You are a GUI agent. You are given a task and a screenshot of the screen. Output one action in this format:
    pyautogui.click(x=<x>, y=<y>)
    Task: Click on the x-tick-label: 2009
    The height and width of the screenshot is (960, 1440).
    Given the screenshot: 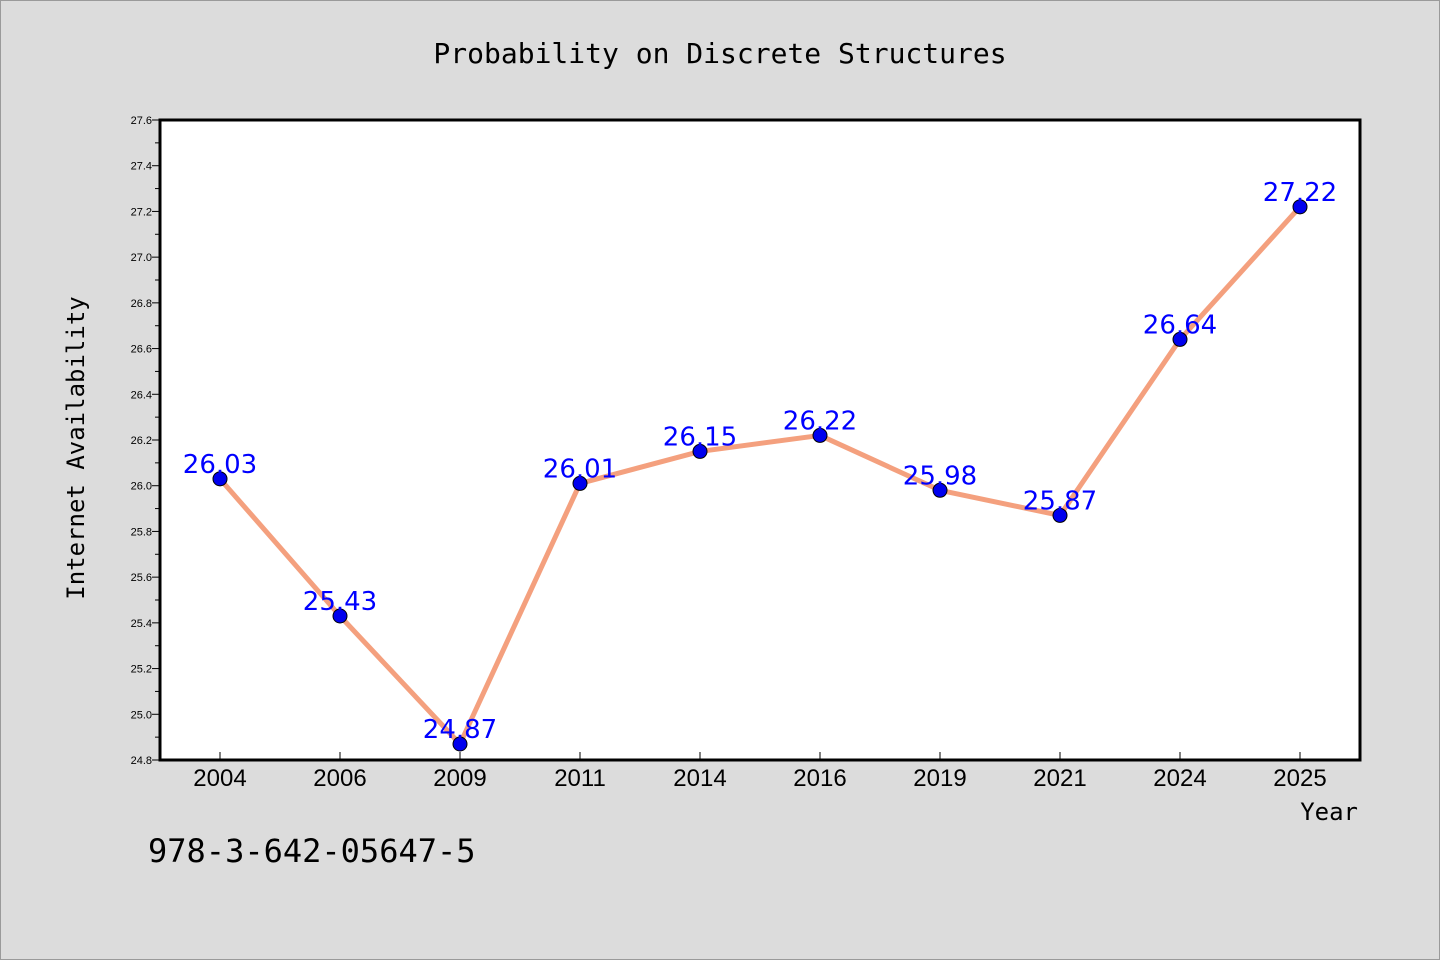 What is the action you would take?
    pyautogui.click(x=459, y=778)
    